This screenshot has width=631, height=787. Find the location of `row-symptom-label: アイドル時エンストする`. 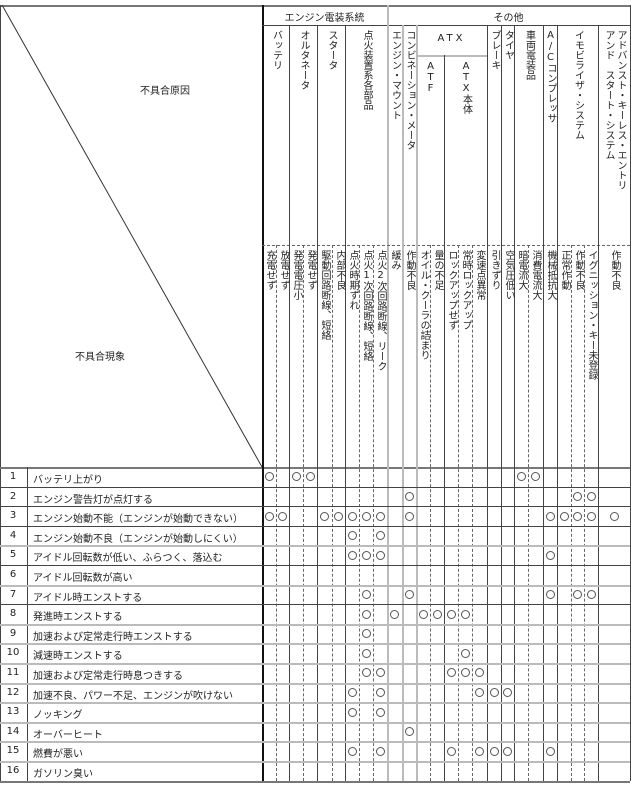

row-symptom-label: アイドル時エンストする is located at coordinates (88, 598).